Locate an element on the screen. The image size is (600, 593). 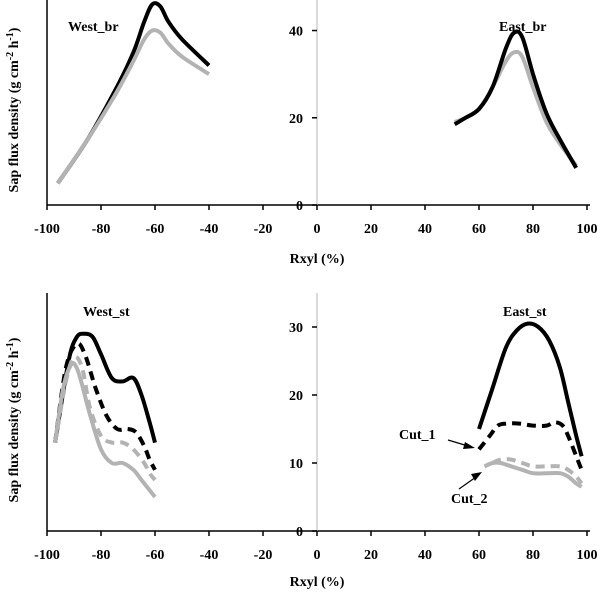
series-line-west-st-black is located at coordinates (105, 387).